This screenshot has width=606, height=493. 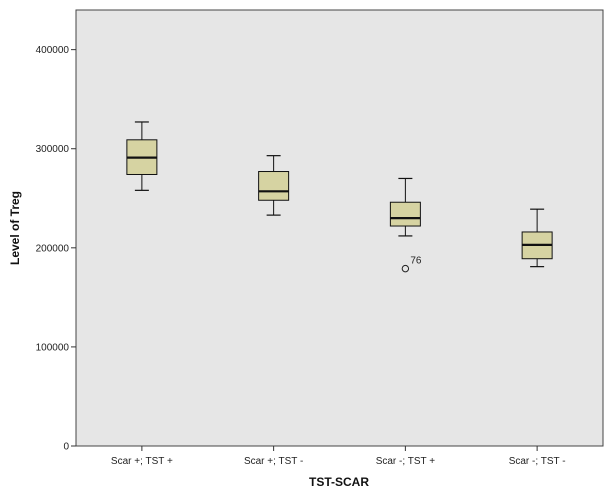 I want to click on x-tick-label: Scar +; TST -, so click(x=273, y=461).